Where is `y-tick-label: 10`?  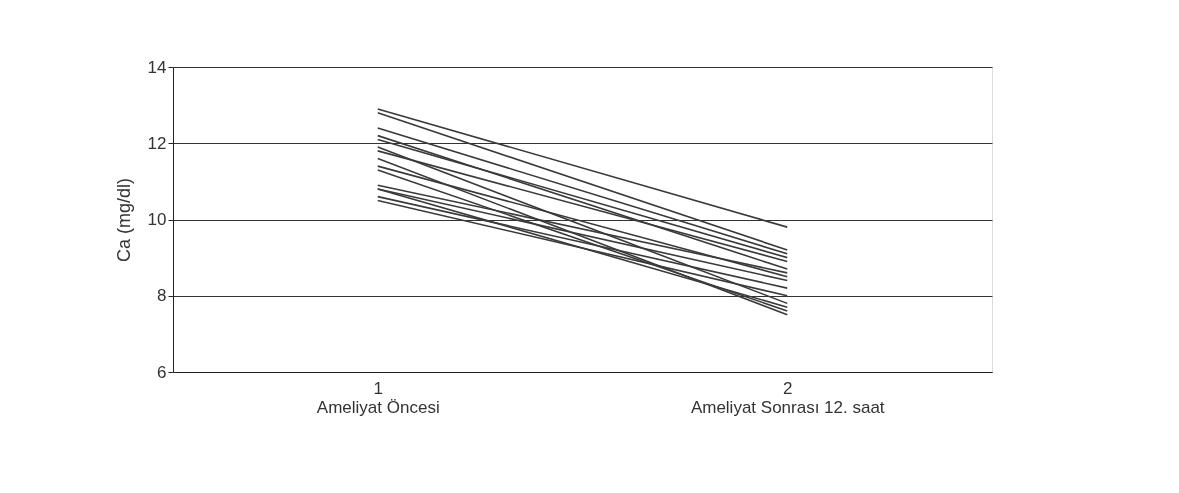 y-tick-label: 10 is located at coordinates (157, 219).